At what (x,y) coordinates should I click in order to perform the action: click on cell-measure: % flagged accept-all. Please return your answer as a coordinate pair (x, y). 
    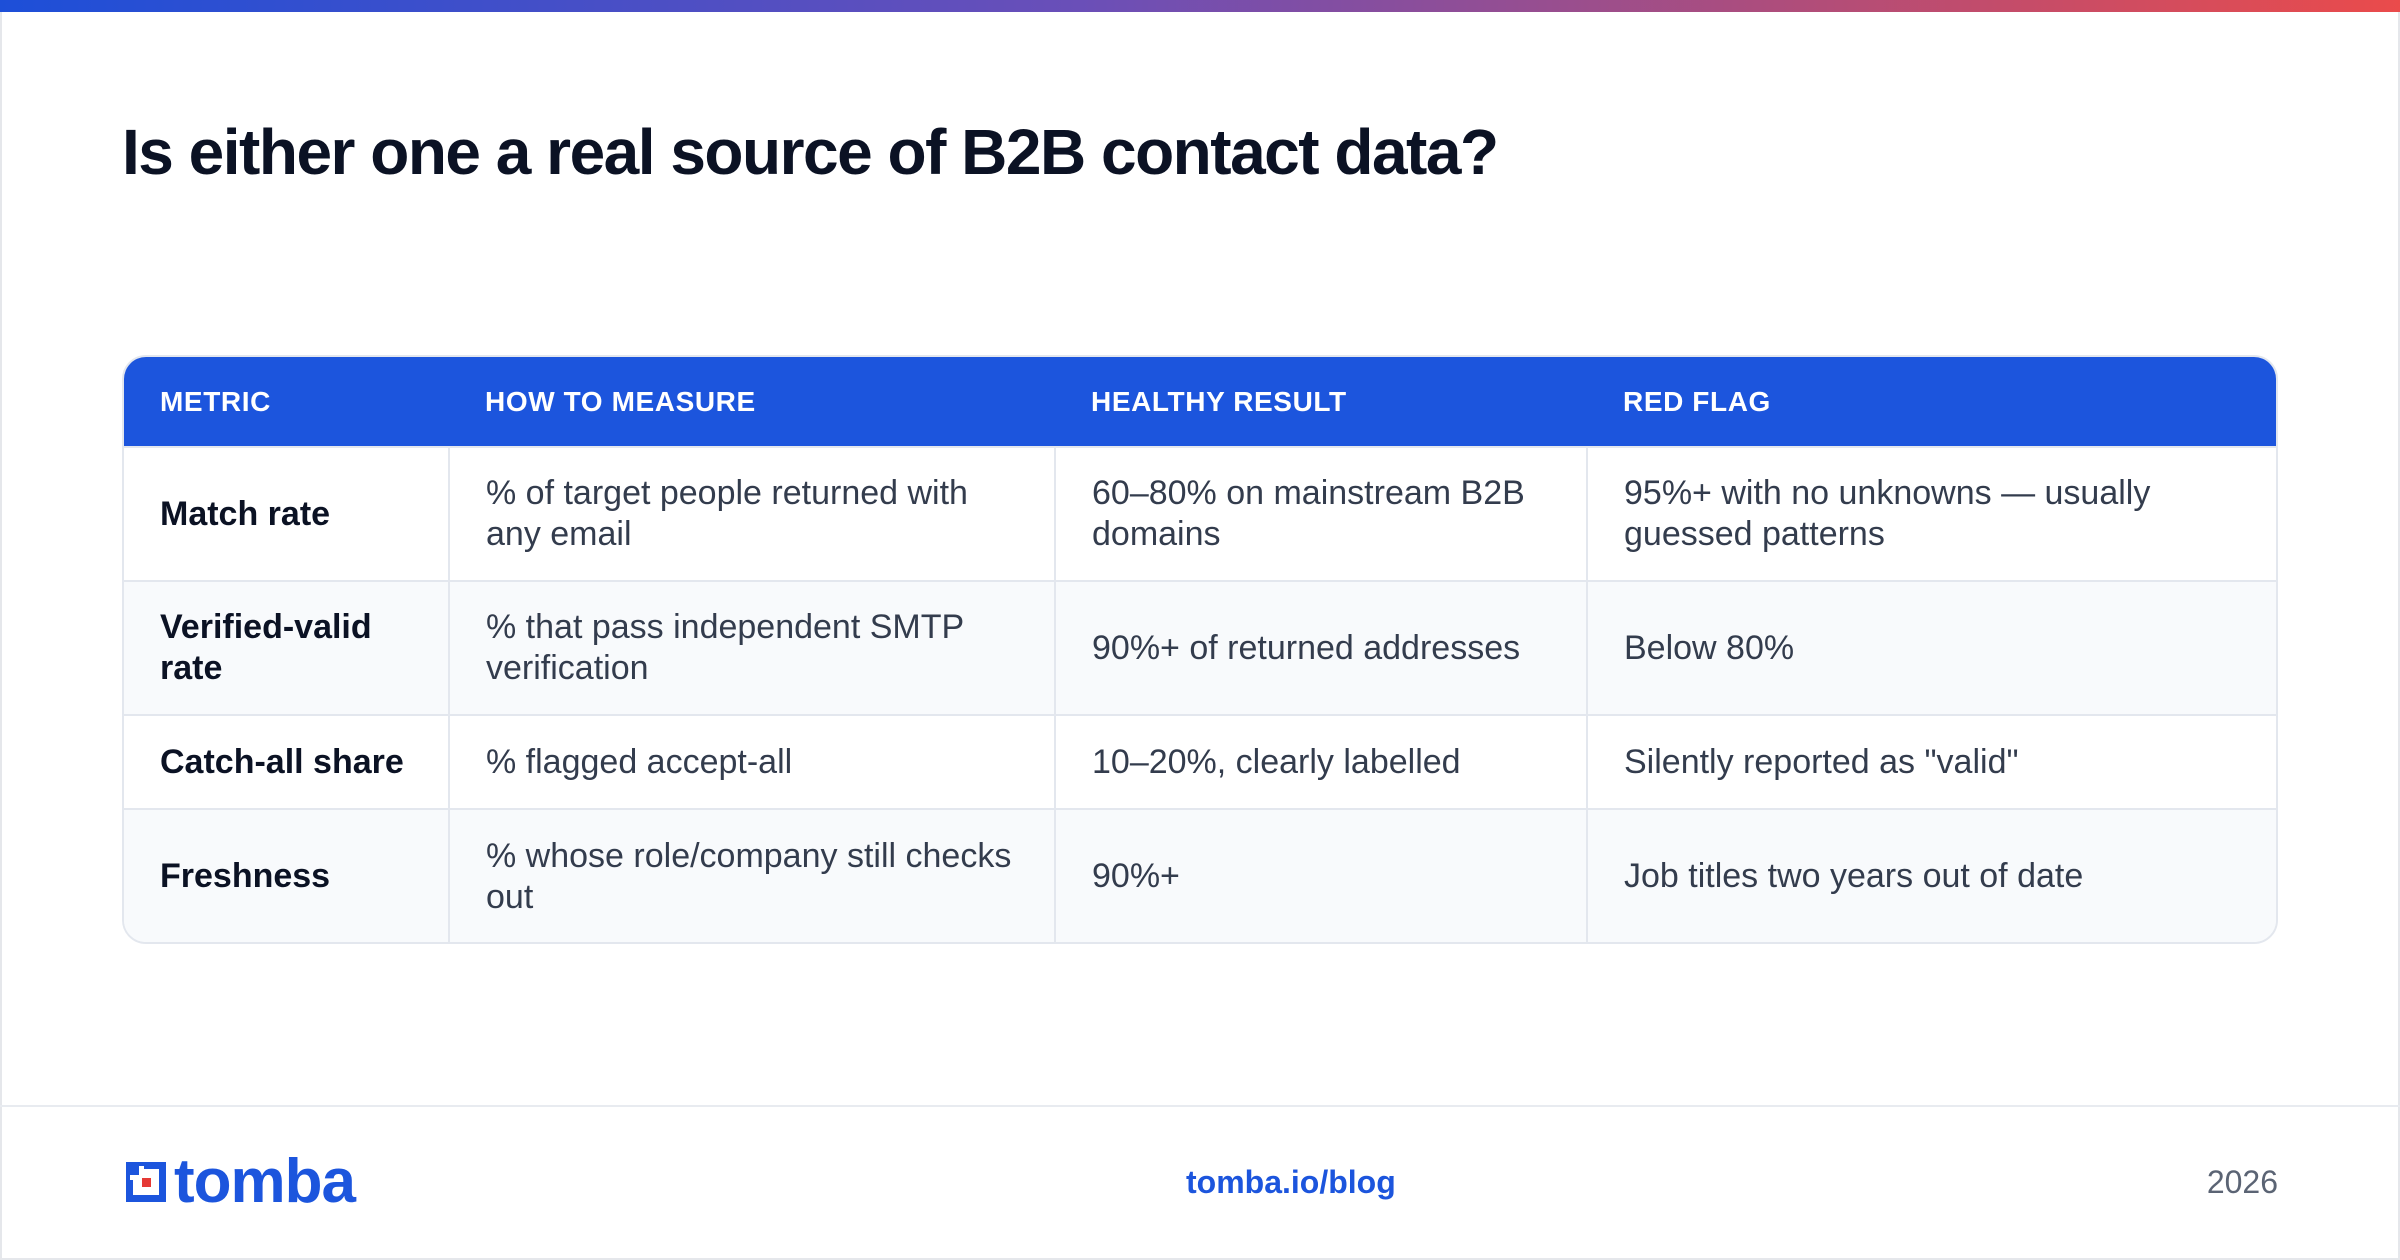
    Looking at the image, I should click on (751, 762).